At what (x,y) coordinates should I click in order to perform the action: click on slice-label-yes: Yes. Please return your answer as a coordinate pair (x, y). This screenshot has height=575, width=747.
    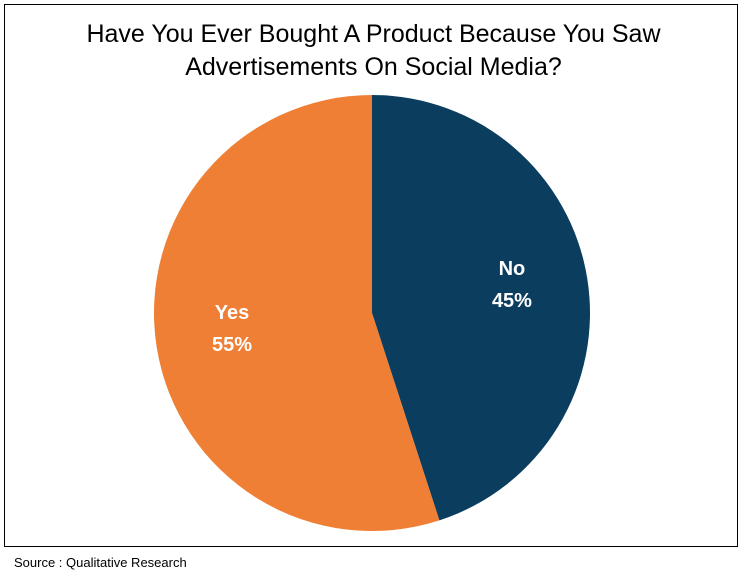
    Looking at the image, I should click on (232, 313).